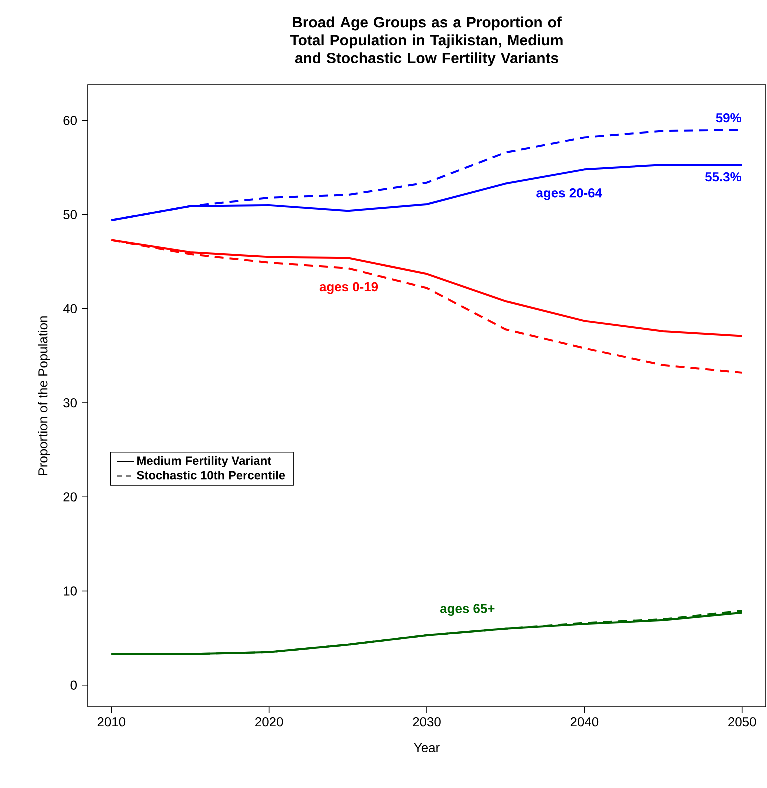 The height and width of the screenshot is (788, 767). I want to click on y-tick-label: 0, so click(74, 685).